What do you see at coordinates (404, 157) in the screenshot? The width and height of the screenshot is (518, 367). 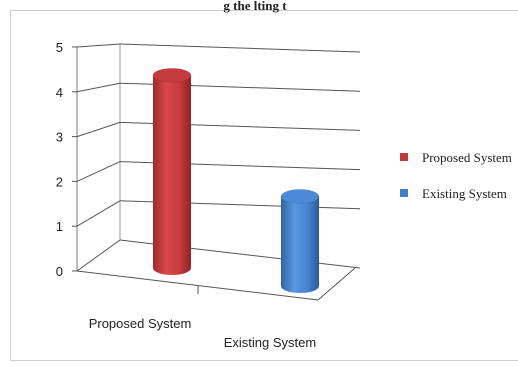 I see `legend-swatch-proposed` at bounding box center [404, 157].